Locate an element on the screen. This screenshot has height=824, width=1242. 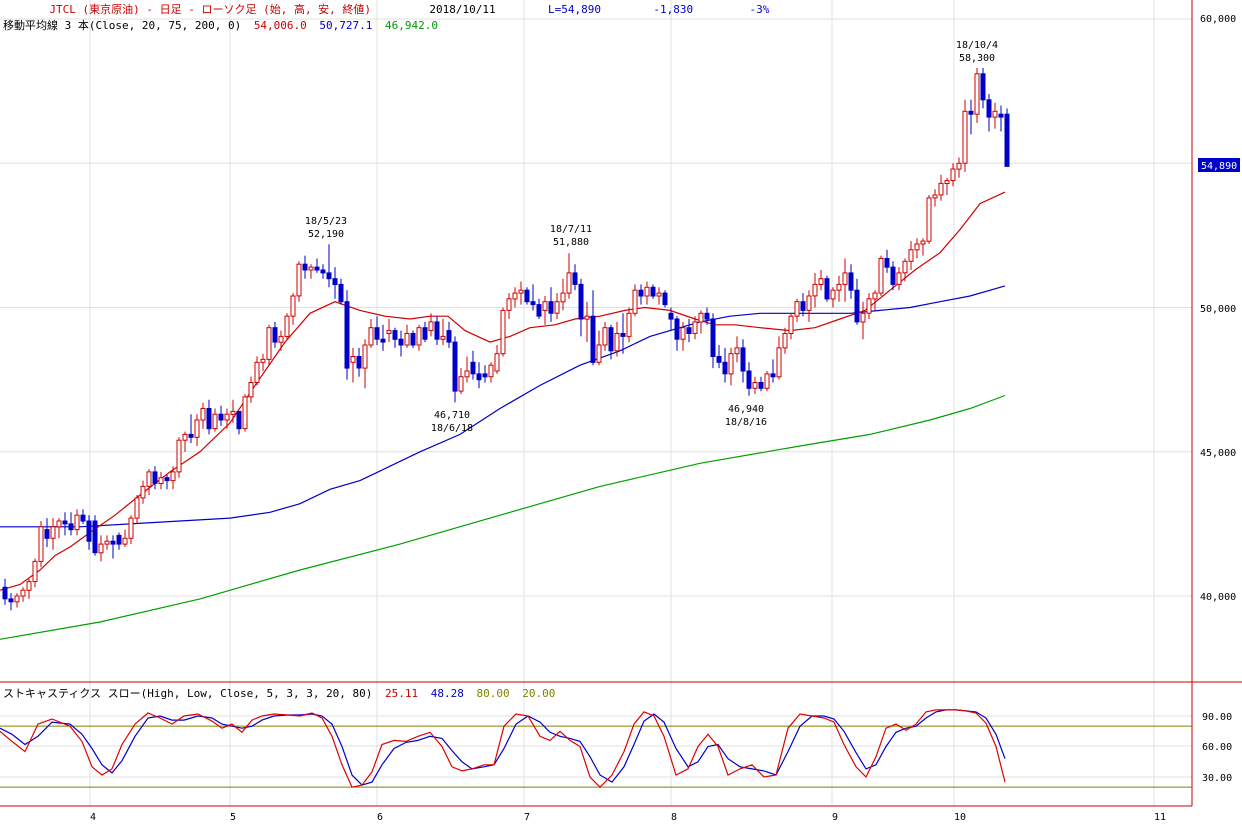
stoch-k-value: 25.11 is located at coordinates (401, 693).